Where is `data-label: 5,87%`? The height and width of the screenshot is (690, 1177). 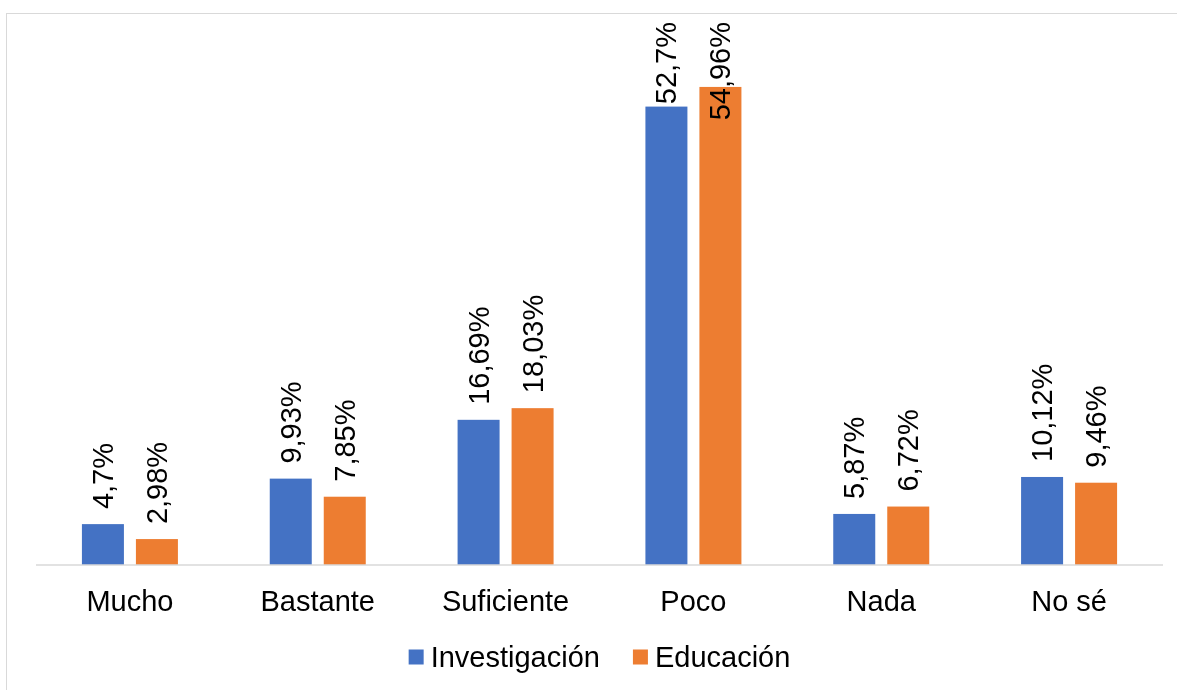
data-label: 5,87% is located at coordinates (854, 457).